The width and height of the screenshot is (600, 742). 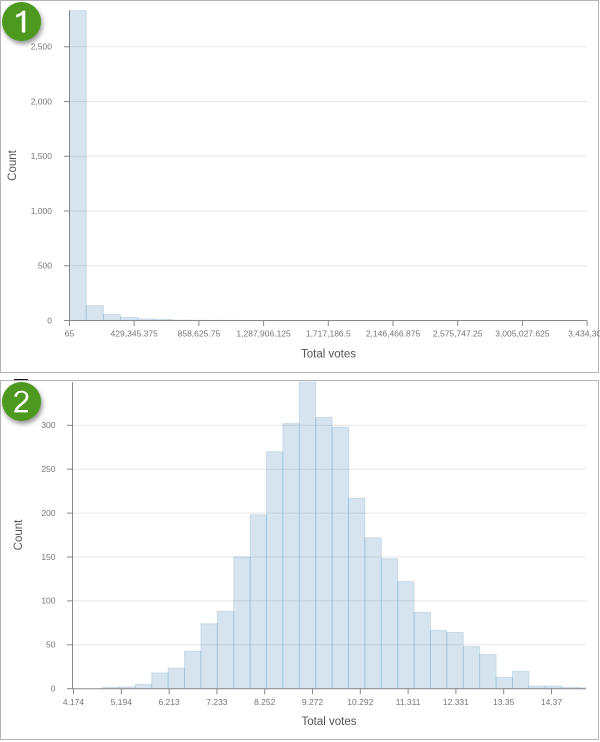 I want to click on svg-text: 7.233, so click(x=217, y=702).